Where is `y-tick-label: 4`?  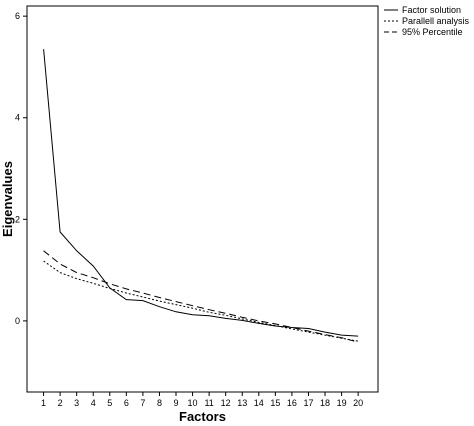
y-tick-label: 4 is located at coordinates (17, 118).